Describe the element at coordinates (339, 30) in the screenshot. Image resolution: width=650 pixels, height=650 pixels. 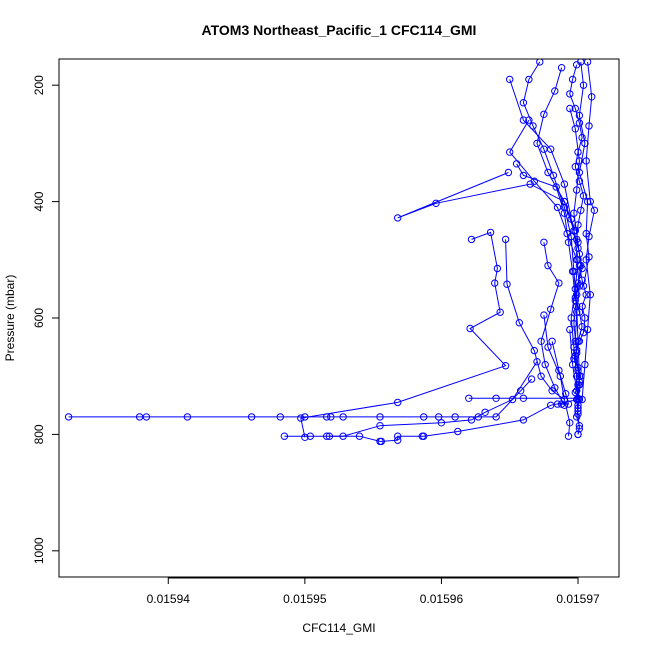
I see `chart-title: ATOM3 Northeast_Pacific_1 CFC114_GMI` at that location.